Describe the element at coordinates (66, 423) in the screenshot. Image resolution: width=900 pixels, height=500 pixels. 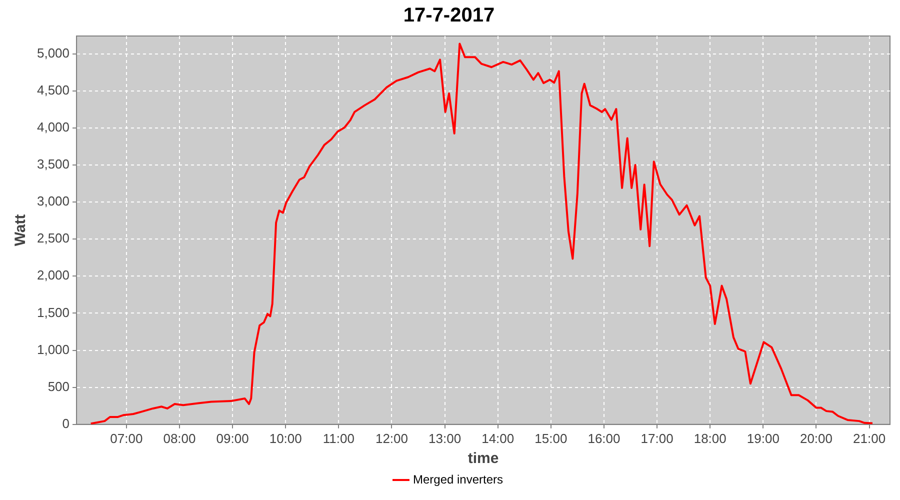
I see `y-tick-label: 0` at that location.